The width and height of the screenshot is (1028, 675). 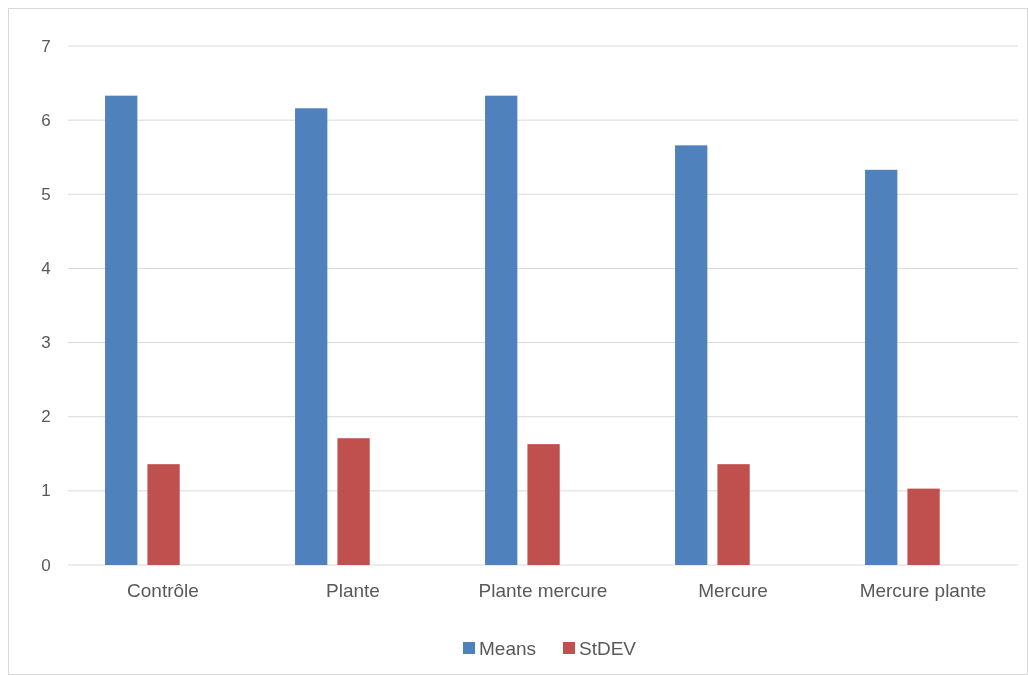 I want to click on y-tick-label: 5, so click(x=46, y=194).